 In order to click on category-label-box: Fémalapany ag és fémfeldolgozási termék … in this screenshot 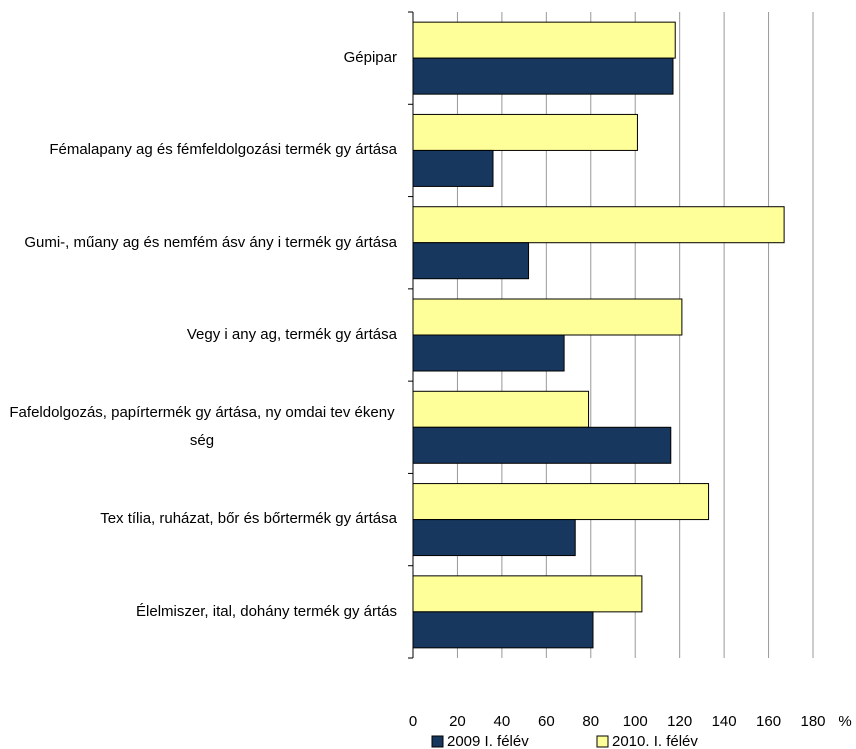, I will do `click(223, 150)`.